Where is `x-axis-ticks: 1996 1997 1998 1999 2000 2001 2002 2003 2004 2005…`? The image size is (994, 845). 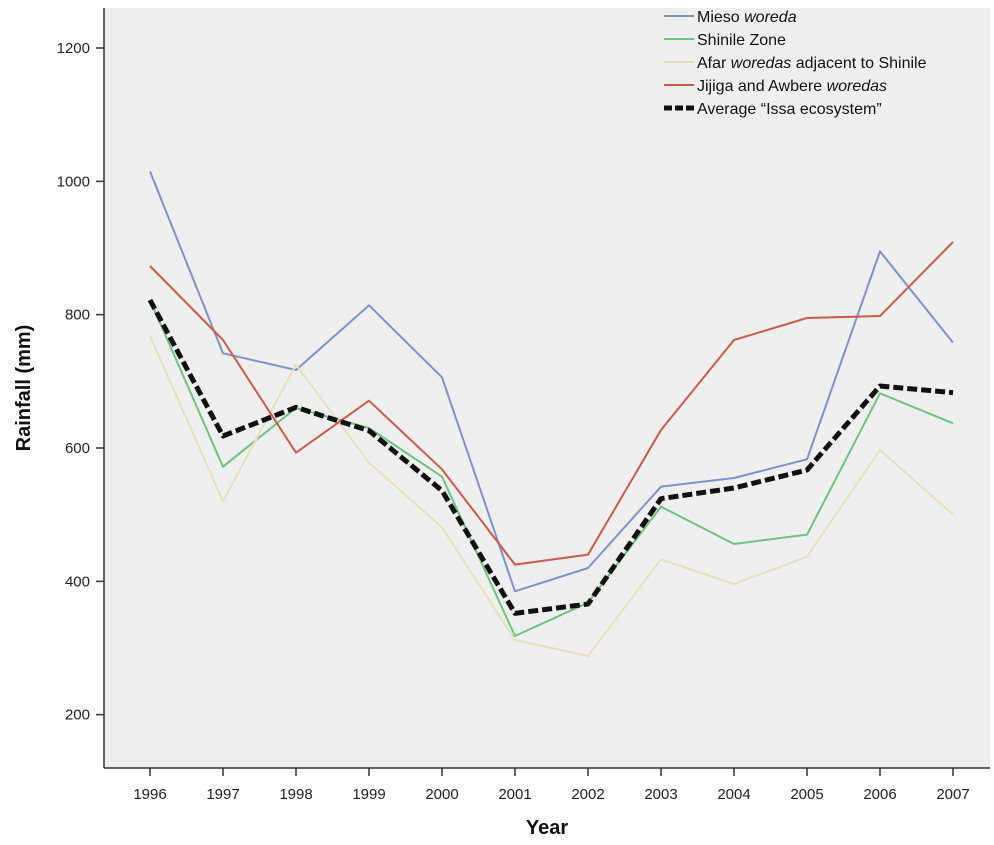 x-axis-ticks: 1996 1997 1998 1999 2000 2001 2002 2003 2004 2005… is located at coordinates (551, 785).